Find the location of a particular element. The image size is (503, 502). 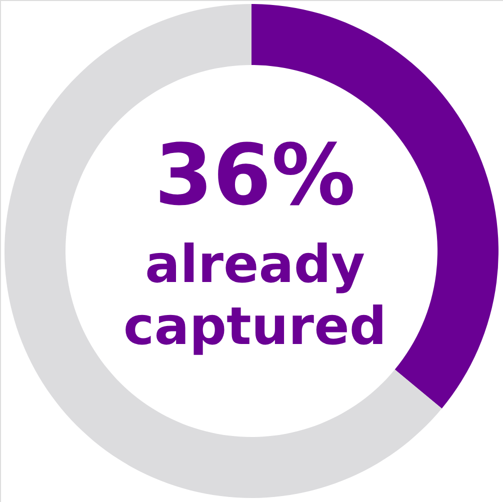

text: already captured is located at coordinates (255, 296).